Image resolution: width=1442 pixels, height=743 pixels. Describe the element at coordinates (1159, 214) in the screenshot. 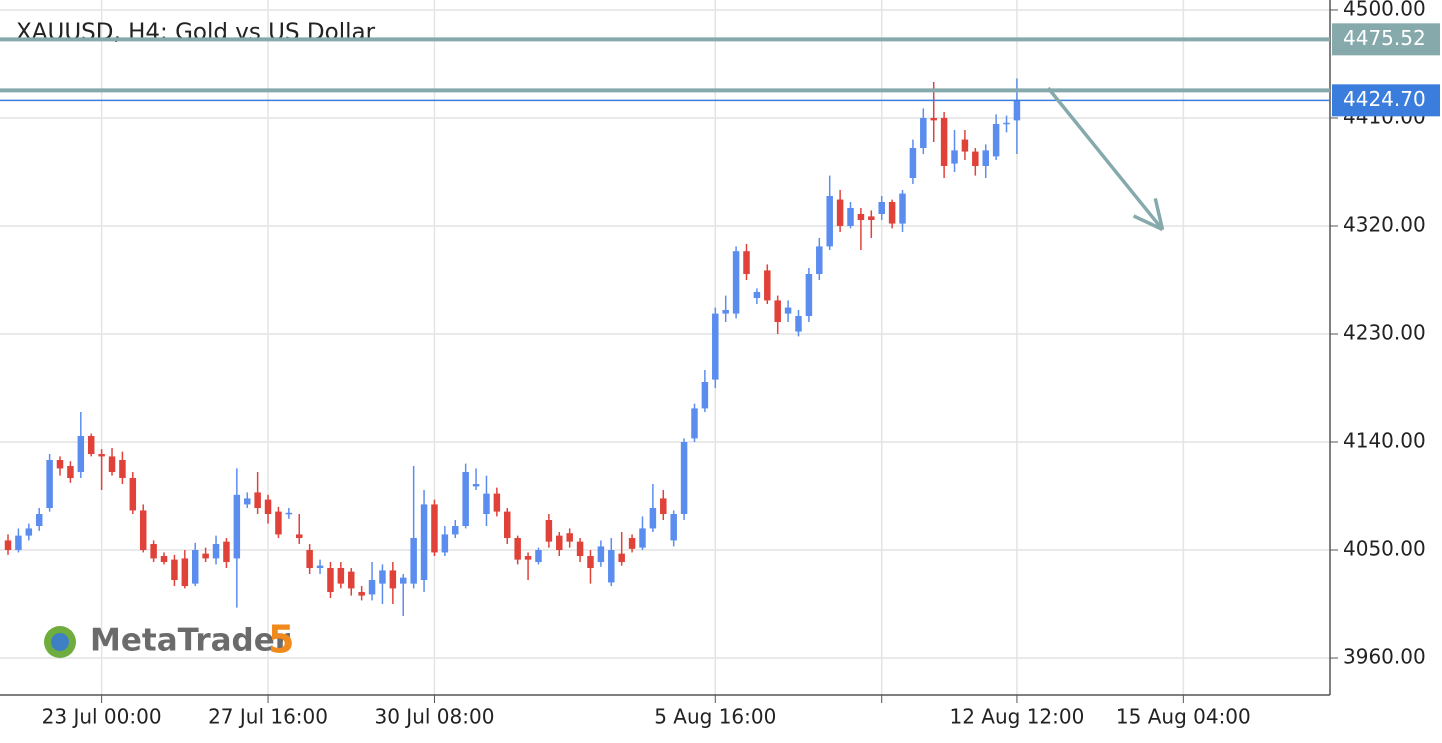

I see `arrow-head` at that location.